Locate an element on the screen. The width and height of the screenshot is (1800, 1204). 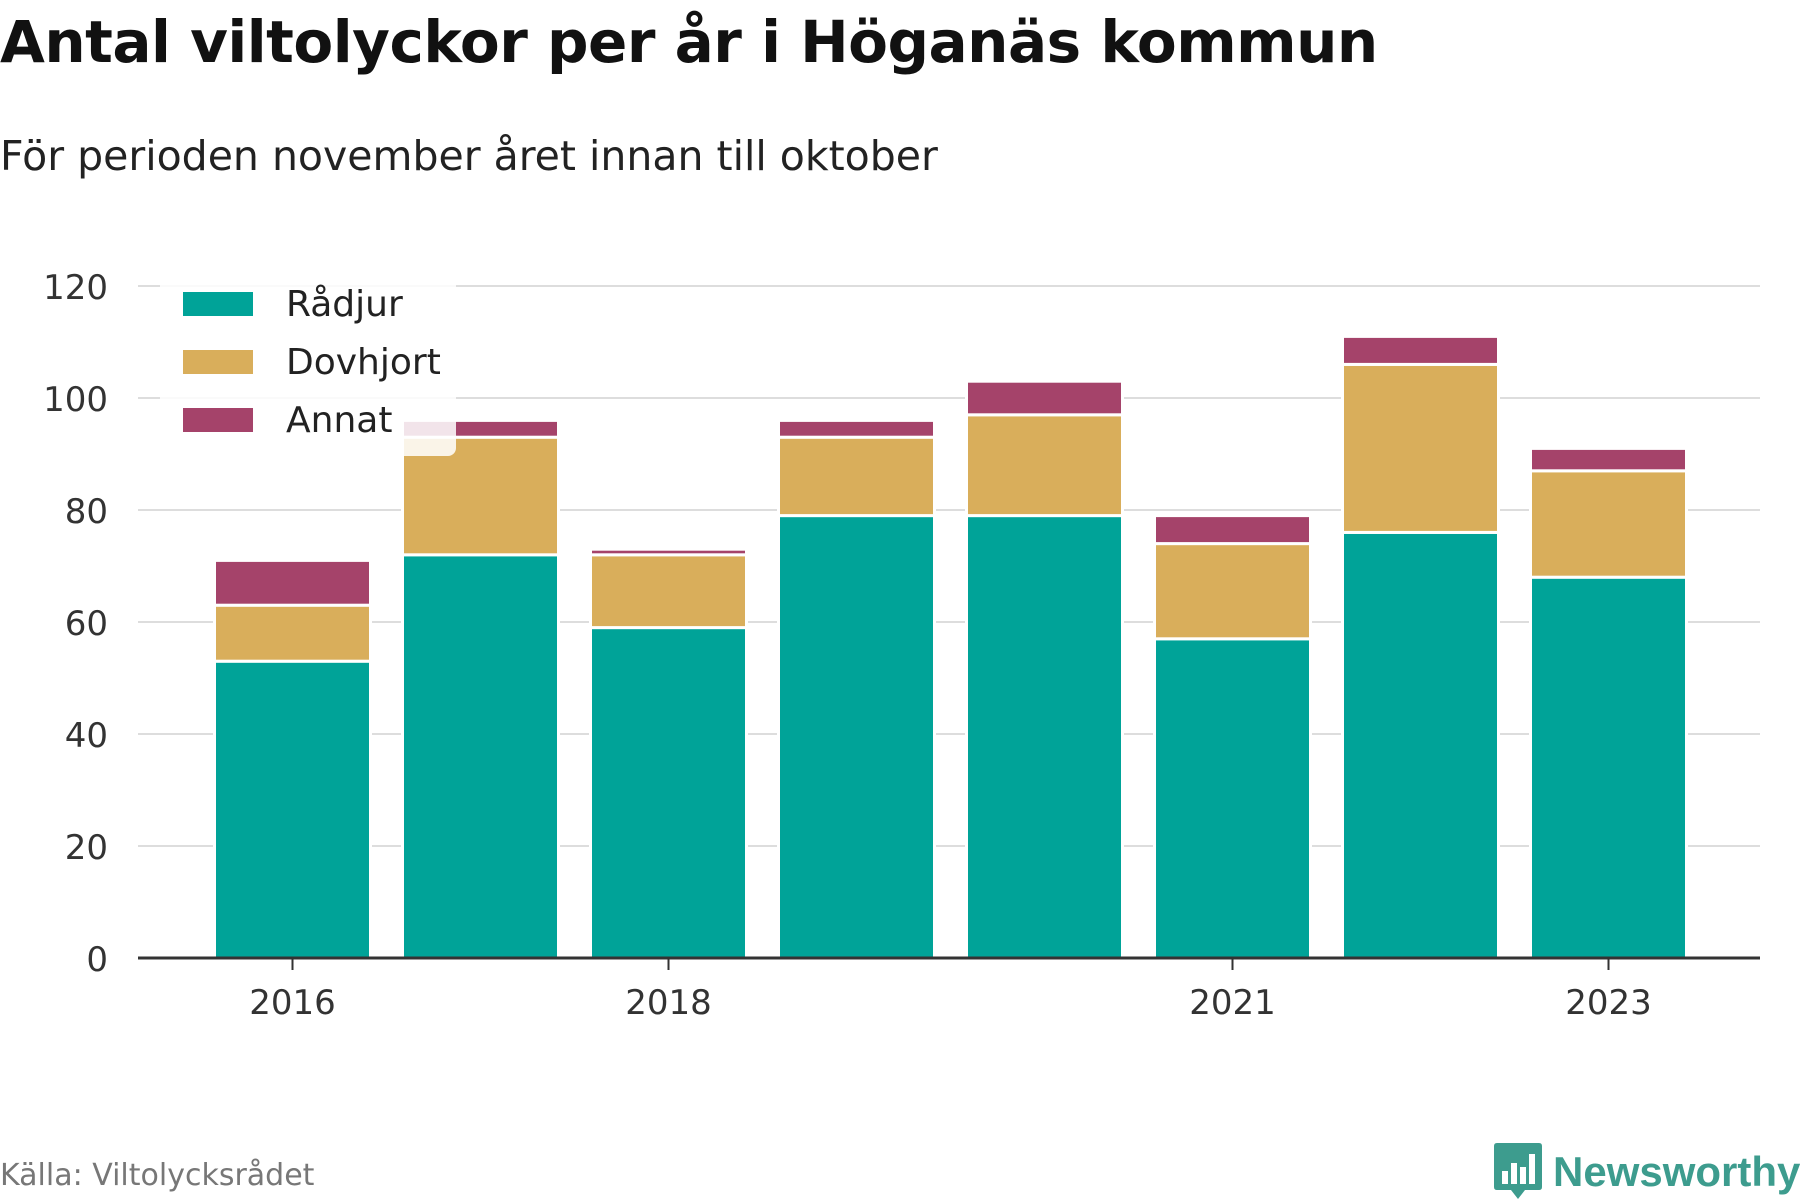
x-axis-ticks: 2016 2018 2021 2023 is located at coordinates (950, 990).